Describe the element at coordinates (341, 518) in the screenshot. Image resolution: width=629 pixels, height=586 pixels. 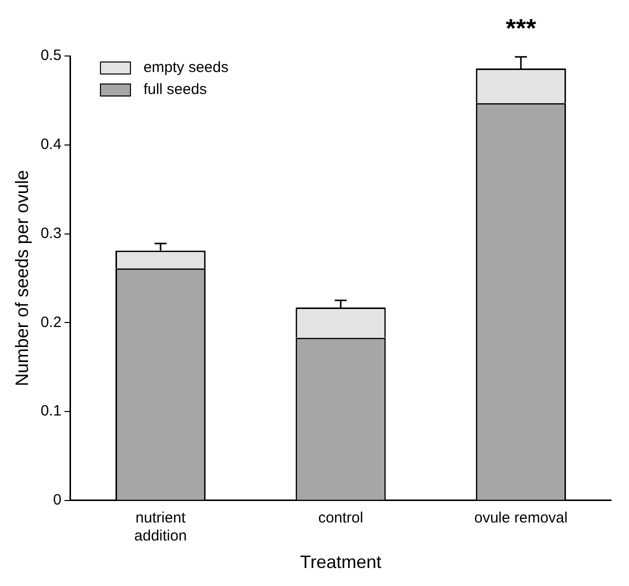
I see `x-tick-label: control` at that location.